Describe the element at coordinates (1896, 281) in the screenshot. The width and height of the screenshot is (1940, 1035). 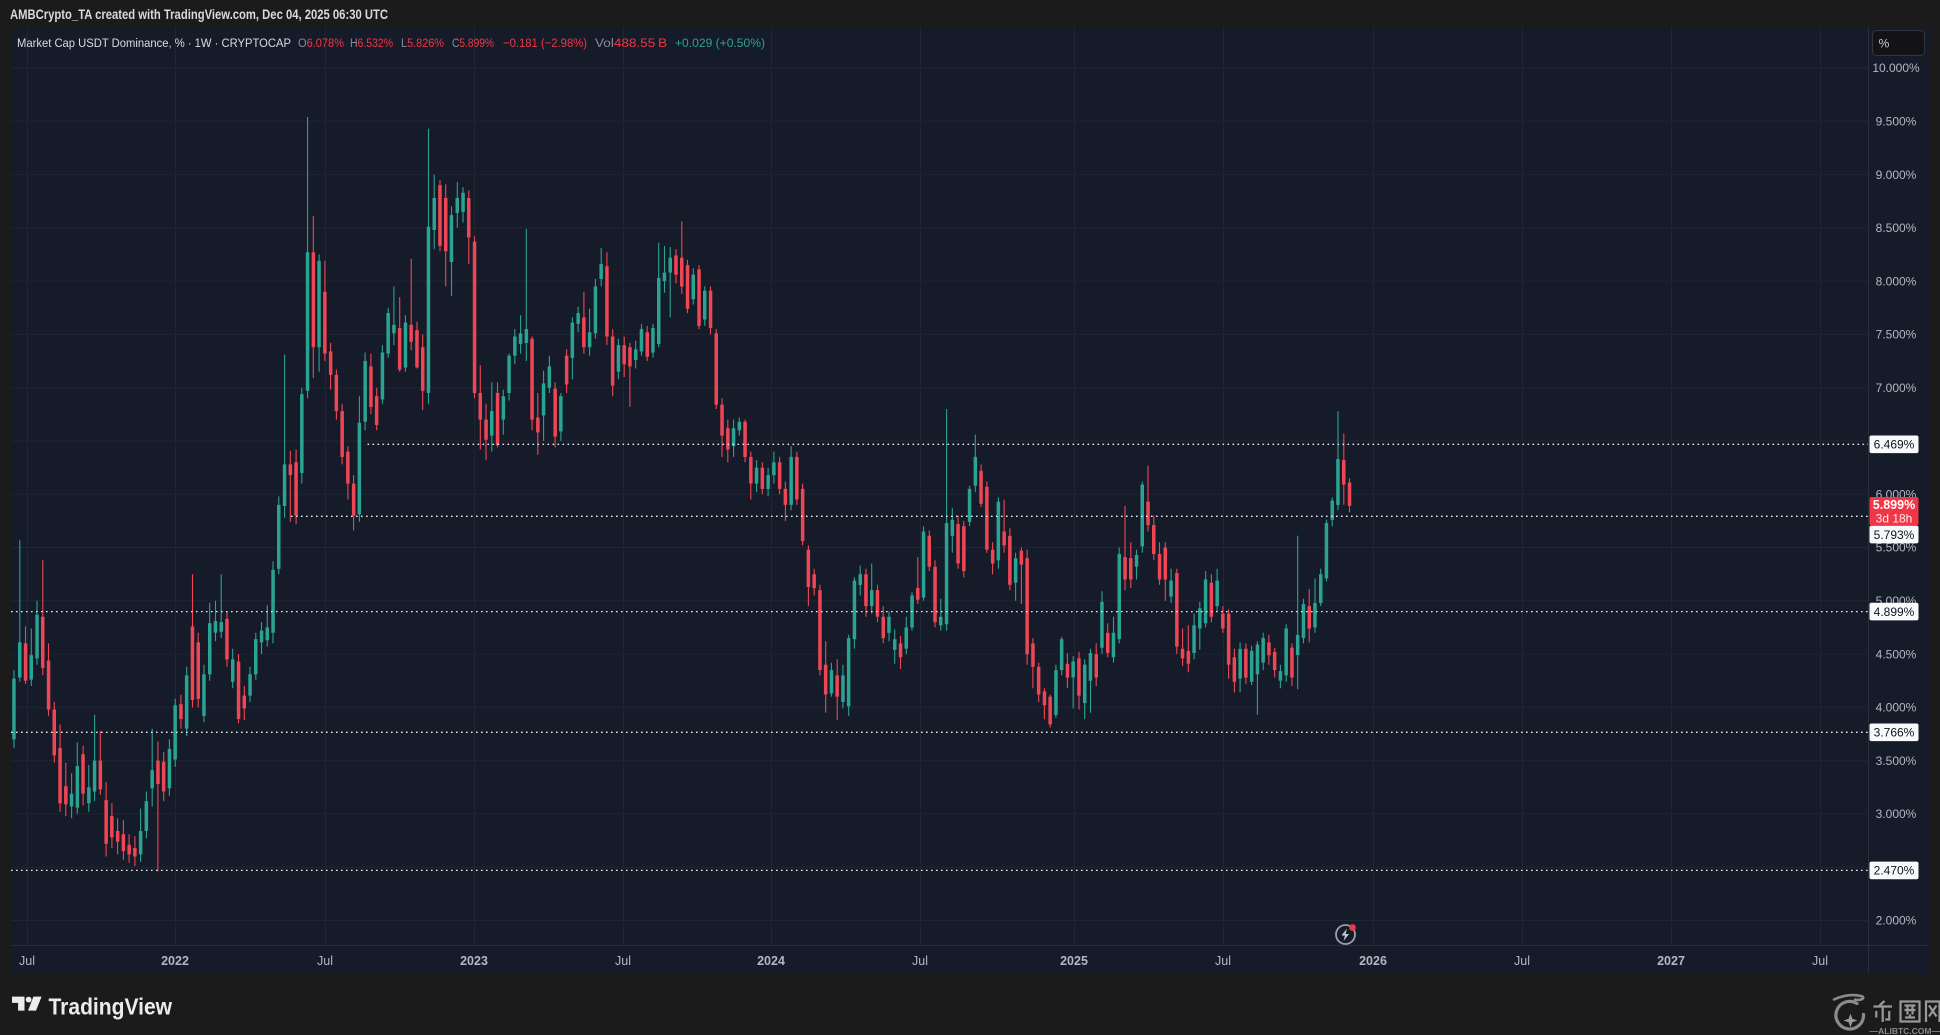
I see `svg-text: 8.000%` at that location.